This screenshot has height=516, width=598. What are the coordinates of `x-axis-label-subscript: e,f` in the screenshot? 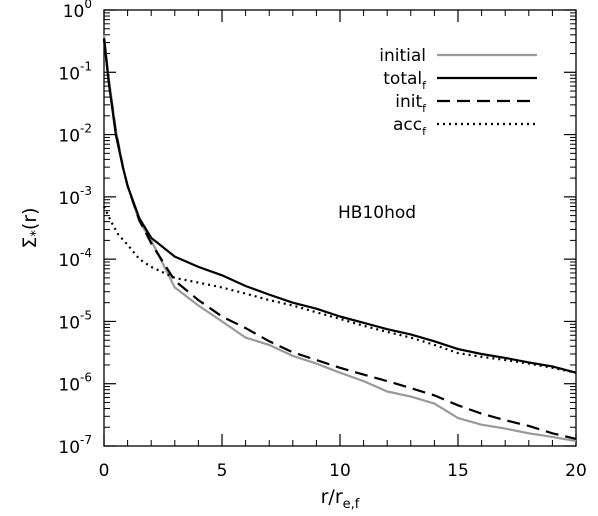 It's located at (351, 504).